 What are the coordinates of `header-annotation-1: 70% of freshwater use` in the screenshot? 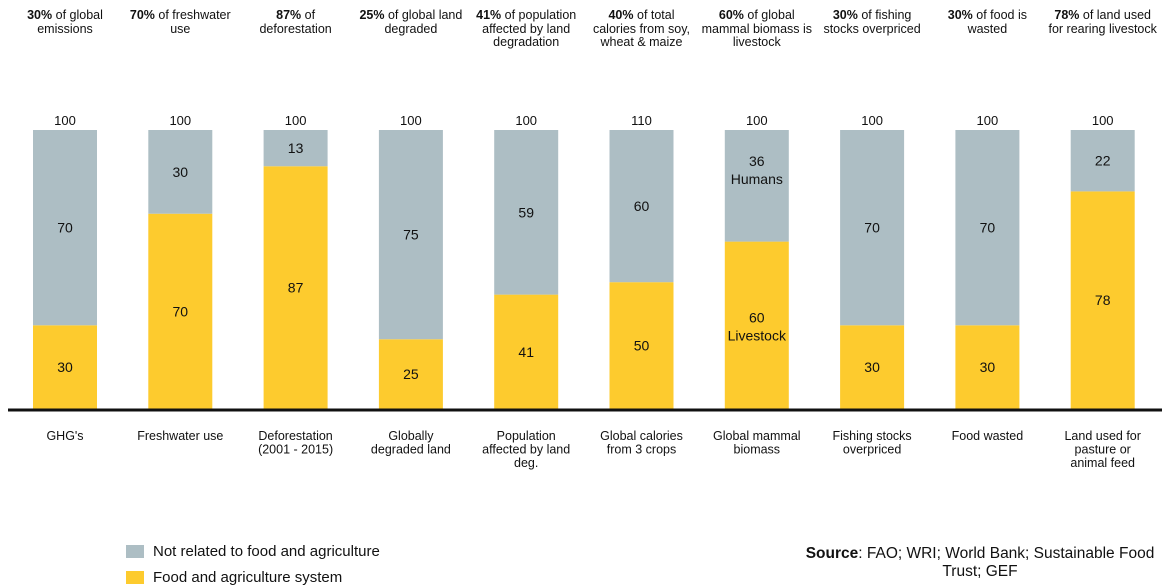 It's located at (180, 22).